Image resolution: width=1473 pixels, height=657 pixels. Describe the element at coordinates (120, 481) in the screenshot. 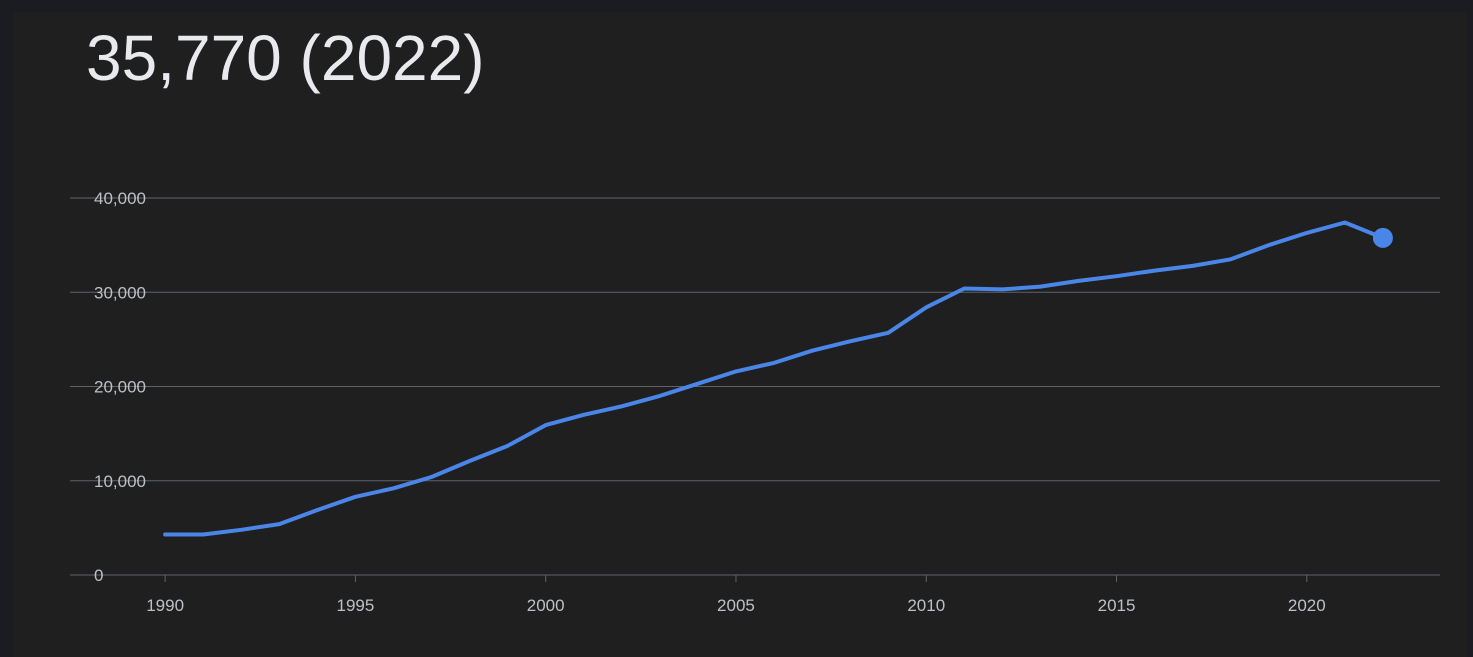

I see `y-tick-label: 10,000` at that location.